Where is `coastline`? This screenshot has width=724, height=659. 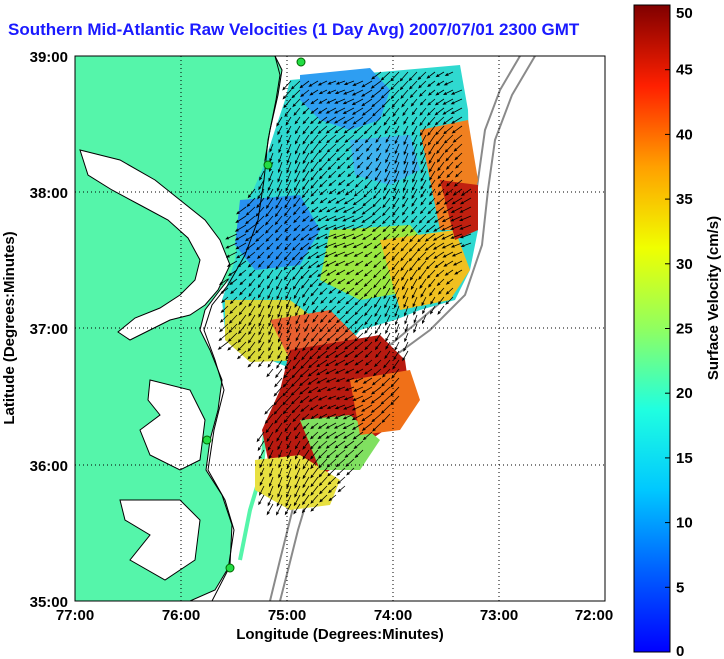
coastline is located at coordinates (242, 328).